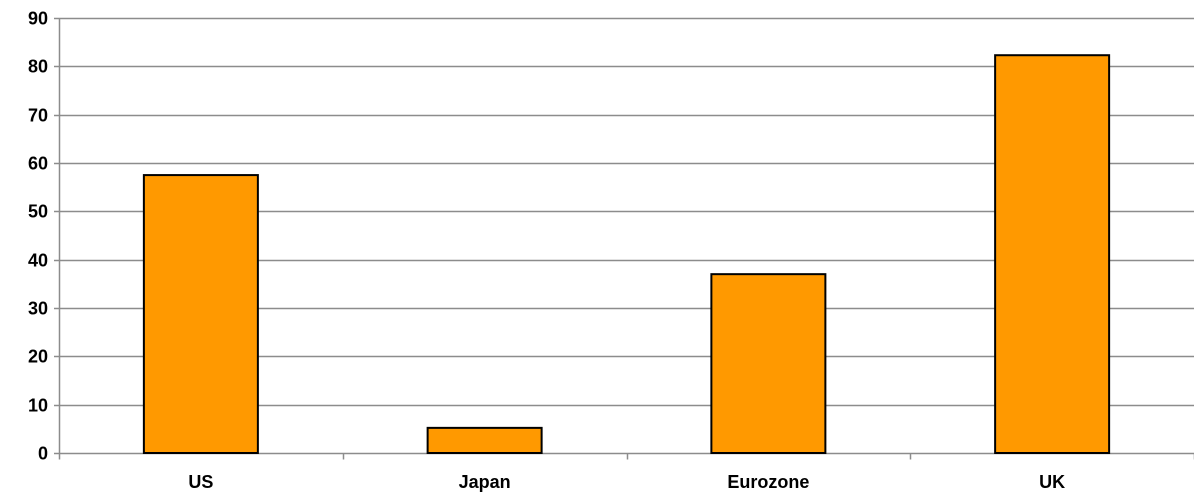 The image size is (1194, 493). I want to click on y-tick-label: 70, so click(38, 116).